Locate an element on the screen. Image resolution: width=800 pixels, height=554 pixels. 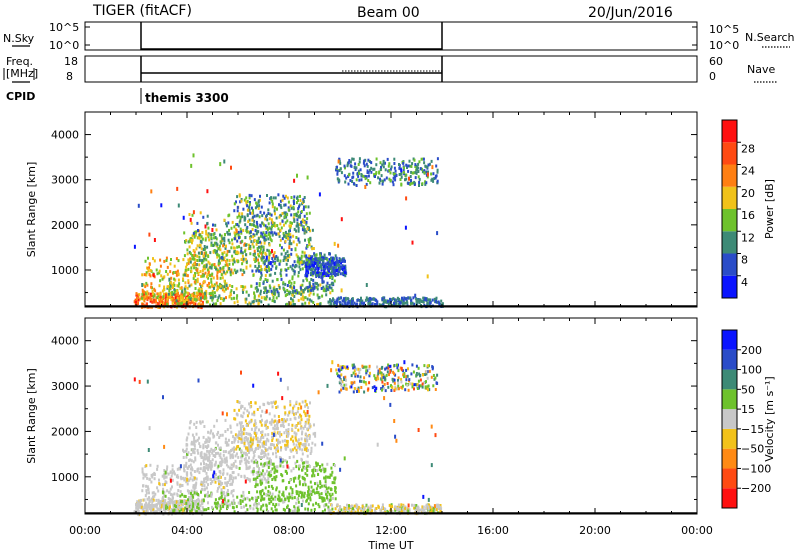
colorbar-segment is located at coordinates (729, 197).